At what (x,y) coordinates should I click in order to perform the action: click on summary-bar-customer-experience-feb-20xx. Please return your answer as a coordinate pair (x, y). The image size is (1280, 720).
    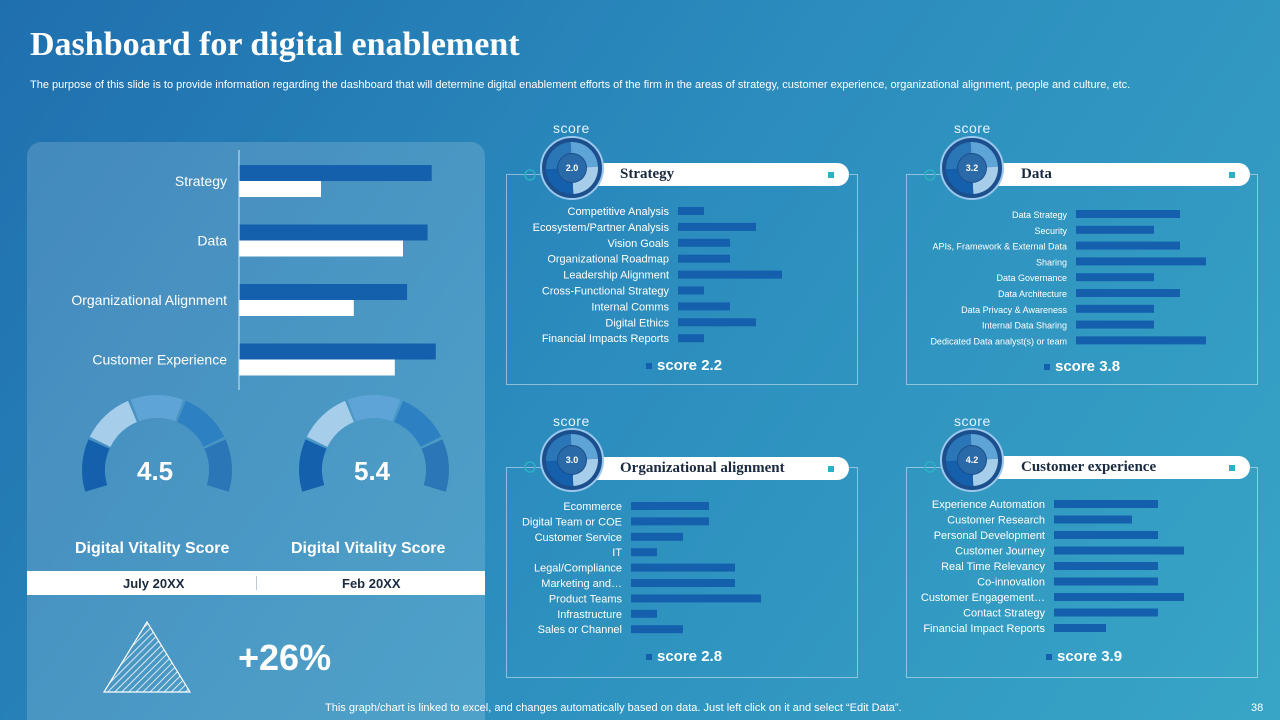
    Looking at the image, I should click on (317, 367).